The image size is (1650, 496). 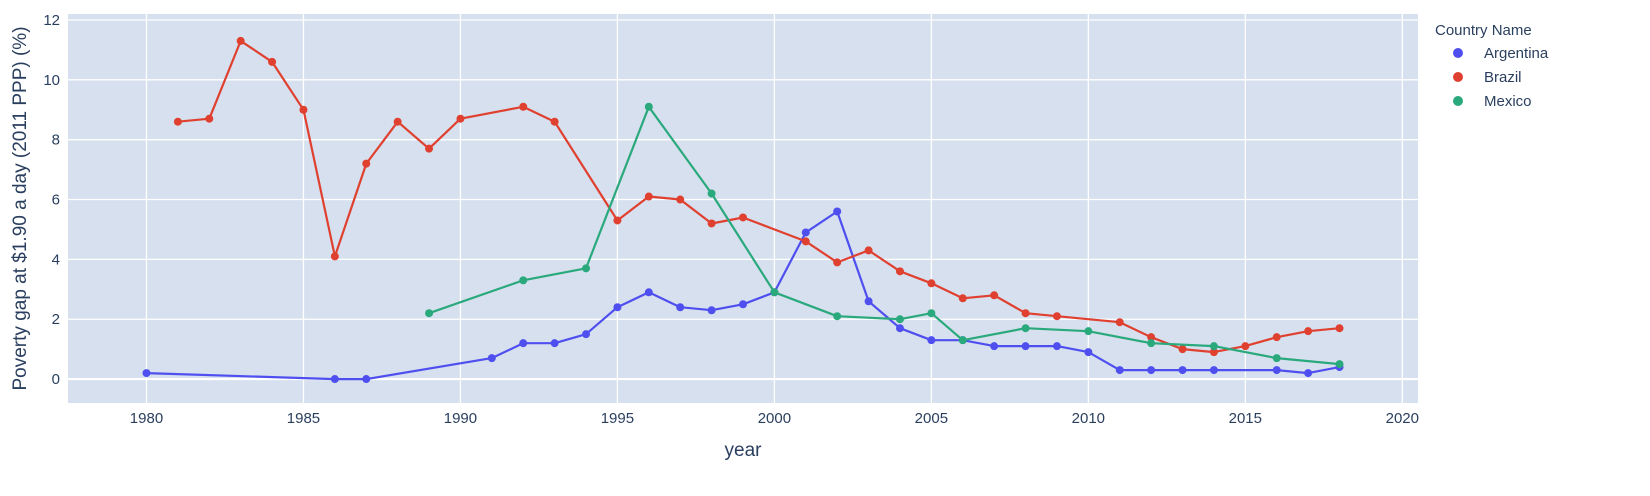 I want to click on x-axis-title: year, so click(x=744, y=450).